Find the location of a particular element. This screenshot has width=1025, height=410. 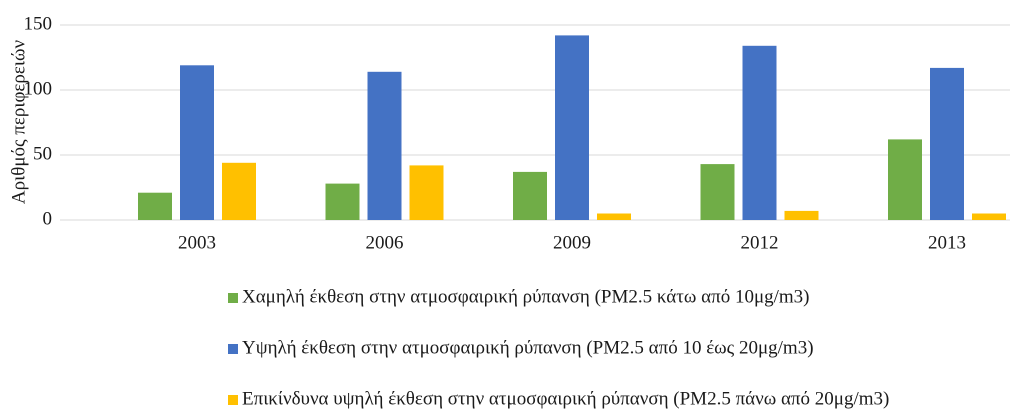

y-axis-label: Αριθμός περιφερειών is located at coordinates (18, 122).